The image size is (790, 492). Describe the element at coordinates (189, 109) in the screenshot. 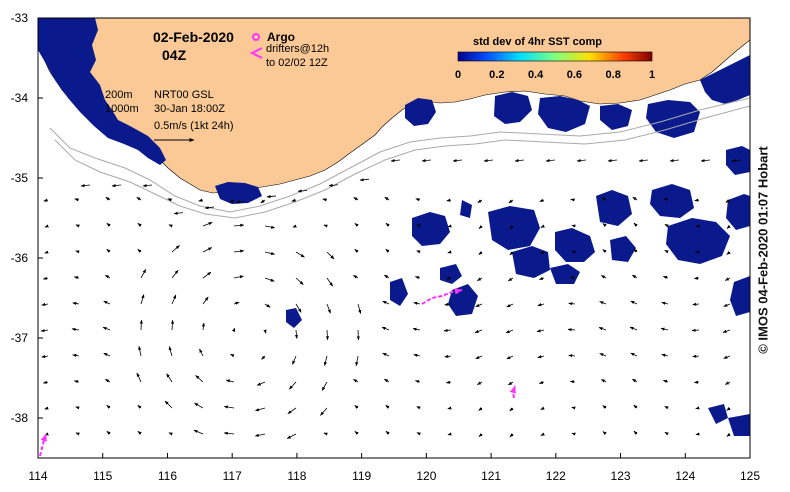

I see `model-time: 30-Jan 18:00Z` at that location.